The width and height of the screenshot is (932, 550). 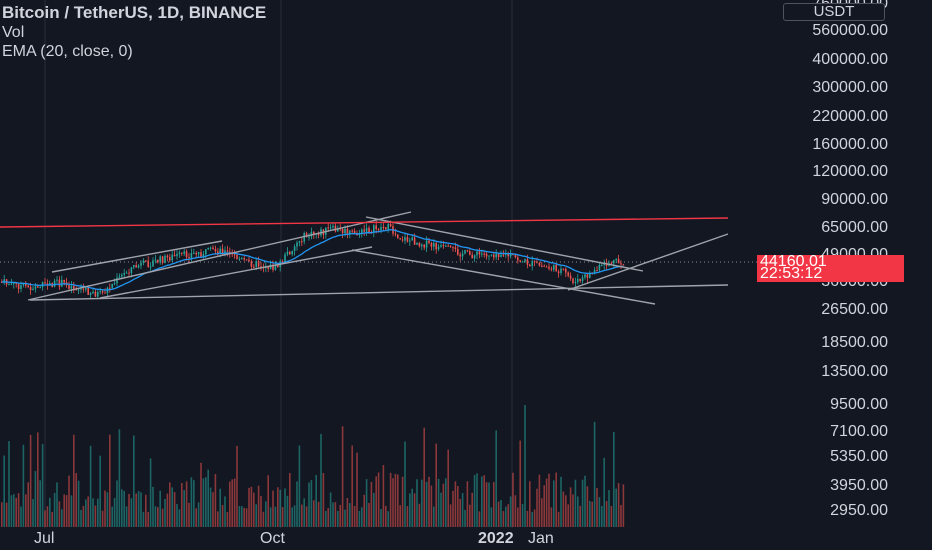 What do you see at coordinates (496, 538) in the screenshot?
I see `time-axis-tick: 2022` at bounding box center [496, 538].